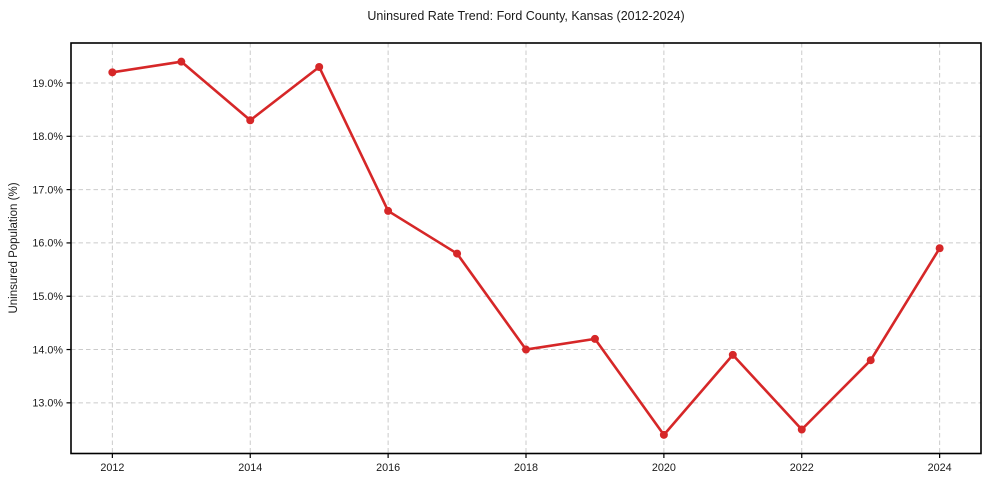 This screenshot has width=989, height=490. I want to click on x-tick-label: 2024, so click(940, 468).